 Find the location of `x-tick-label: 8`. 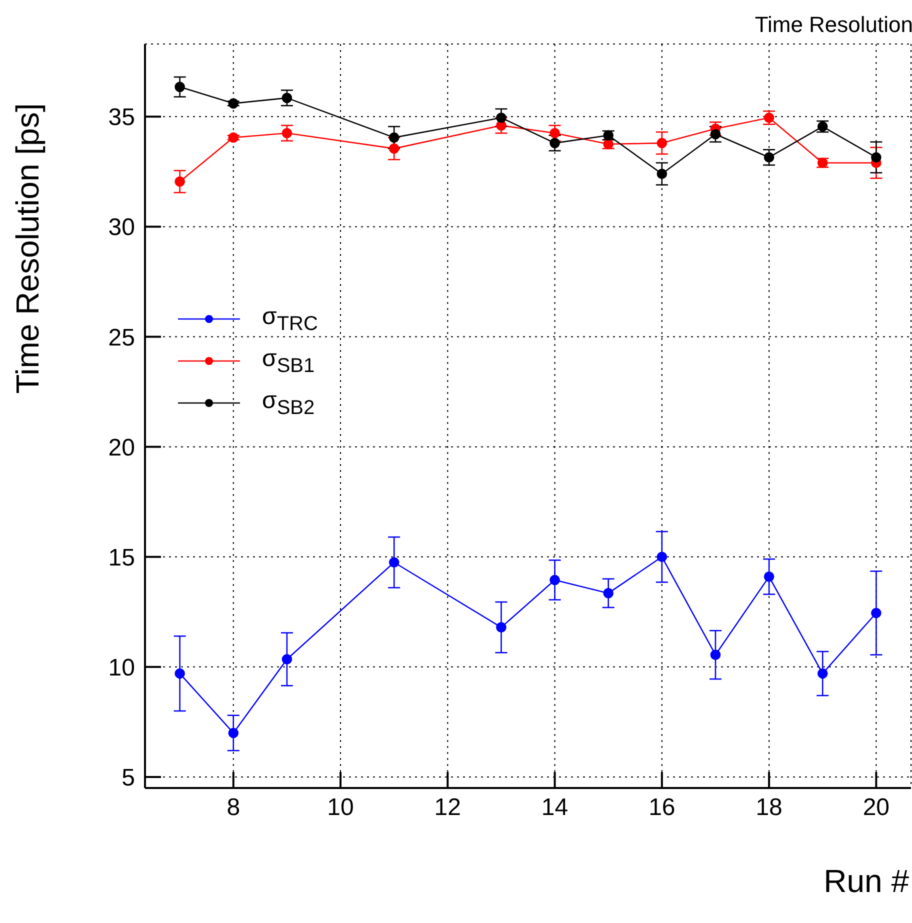

x-tick-label: 8 is located at coordinates (233, 808).